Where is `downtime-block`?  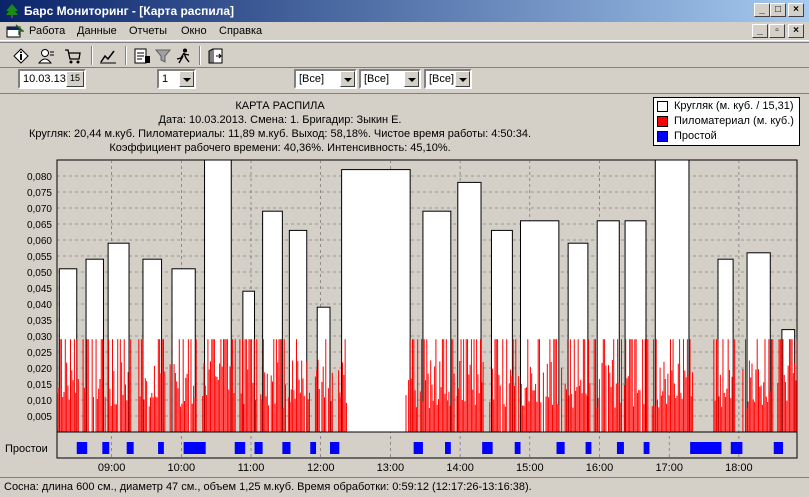 downtime-block is located at coordinates (130, 448).